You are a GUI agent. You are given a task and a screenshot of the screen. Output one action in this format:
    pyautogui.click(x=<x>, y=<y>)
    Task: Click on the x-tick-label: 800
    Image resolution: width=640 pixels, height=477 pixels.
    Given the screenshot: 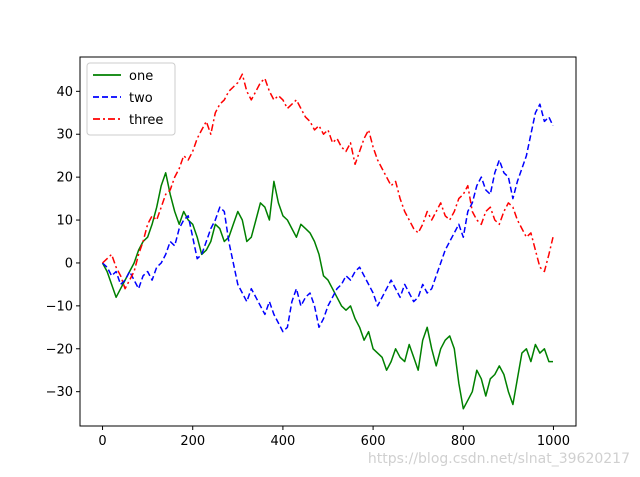 What is the action you would take?
    pyautogui.click(x=463, y=441)
    